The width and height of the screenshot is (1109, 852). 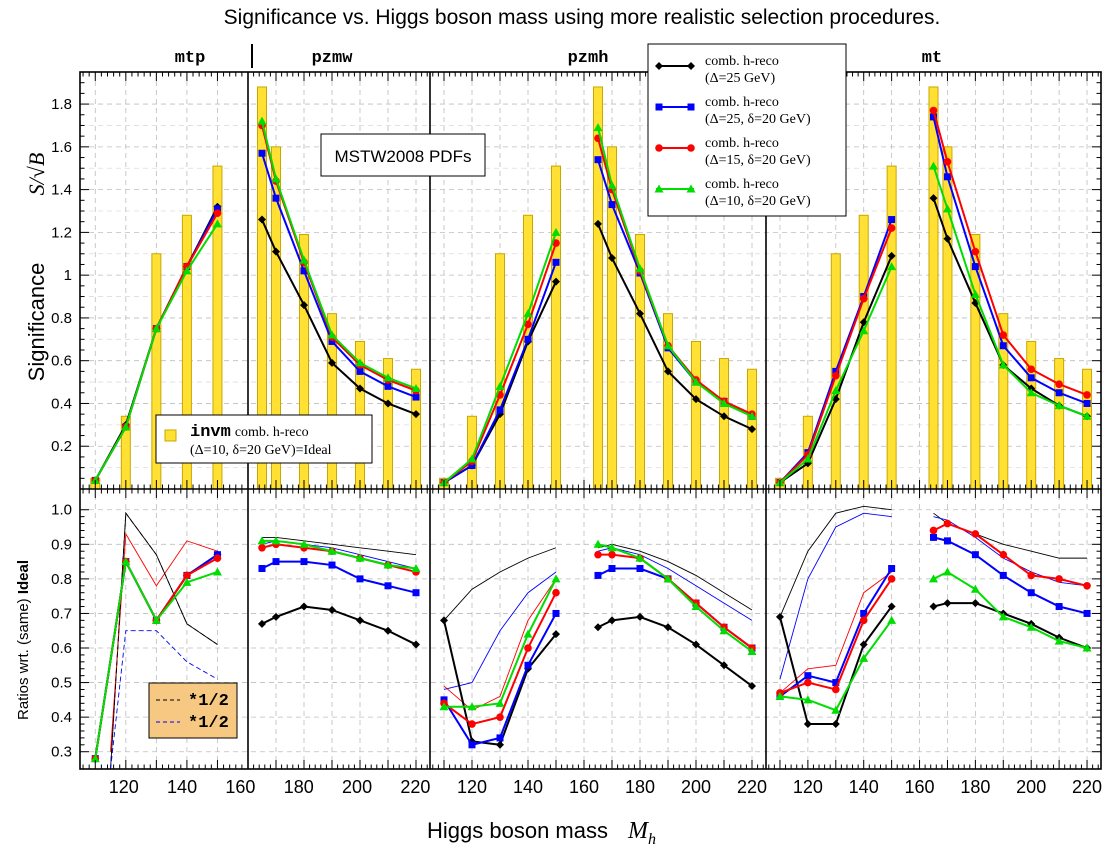 What do you see at coordinates (1010, 535) in the screenshot?
I see `thin-line-black` at bounding box center [1010, 535].